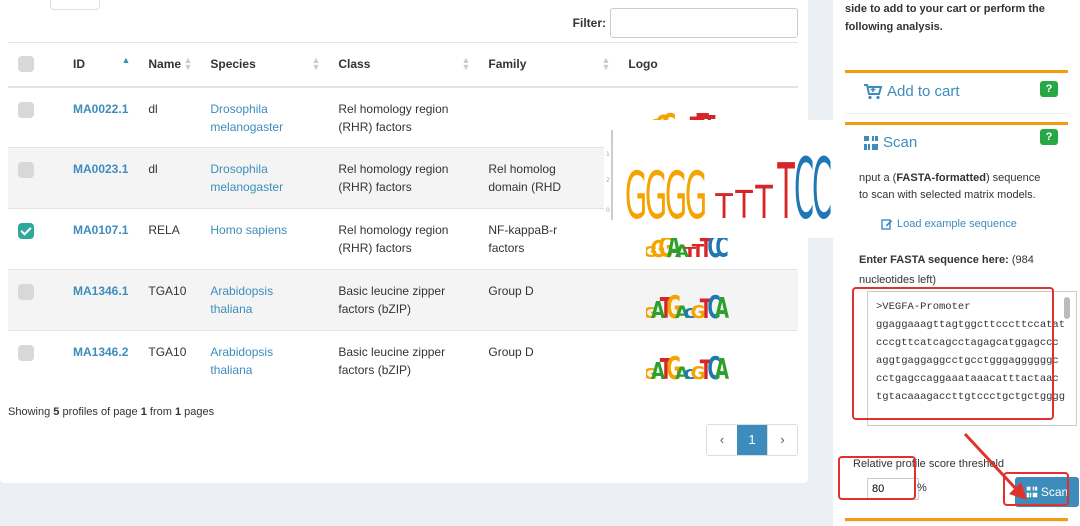  What do you see at coordinates (101, 230) in the screenshot?
I see `matrix-id-link: MA0107.1` at bounding box center [101, 230].